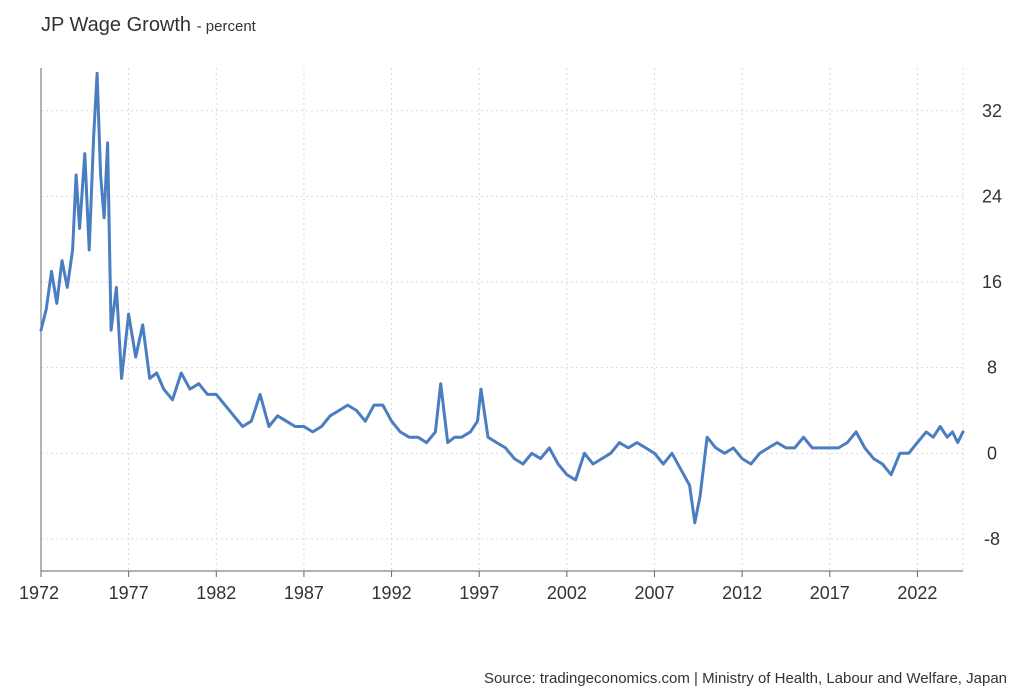  Describe the element at coordinates (567, 593) in the screenshot. I see `x-tick-label: 2002` at that location.